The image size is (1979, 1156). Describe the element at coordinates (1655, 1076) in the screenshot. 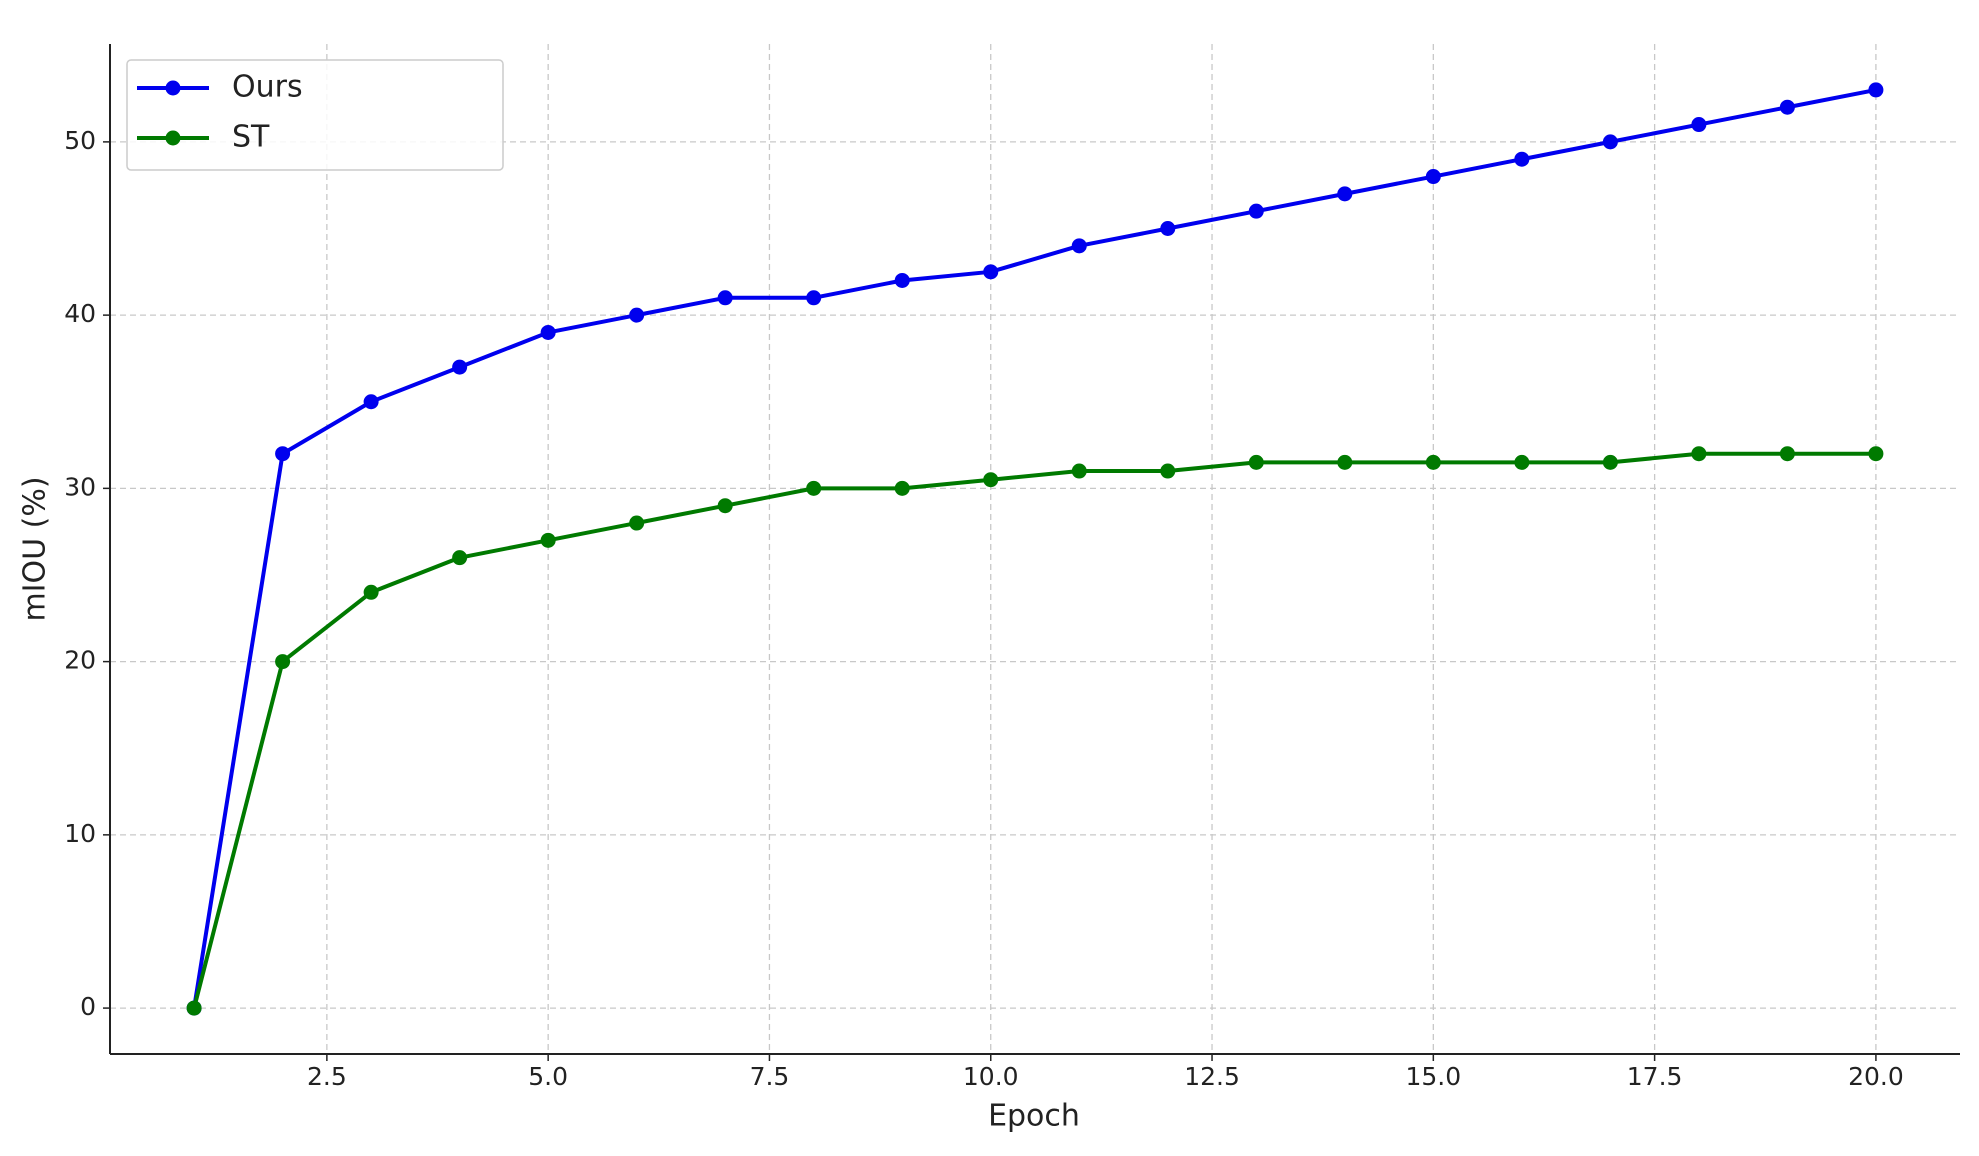

I see `x-tick-label: 17.5` at that location.